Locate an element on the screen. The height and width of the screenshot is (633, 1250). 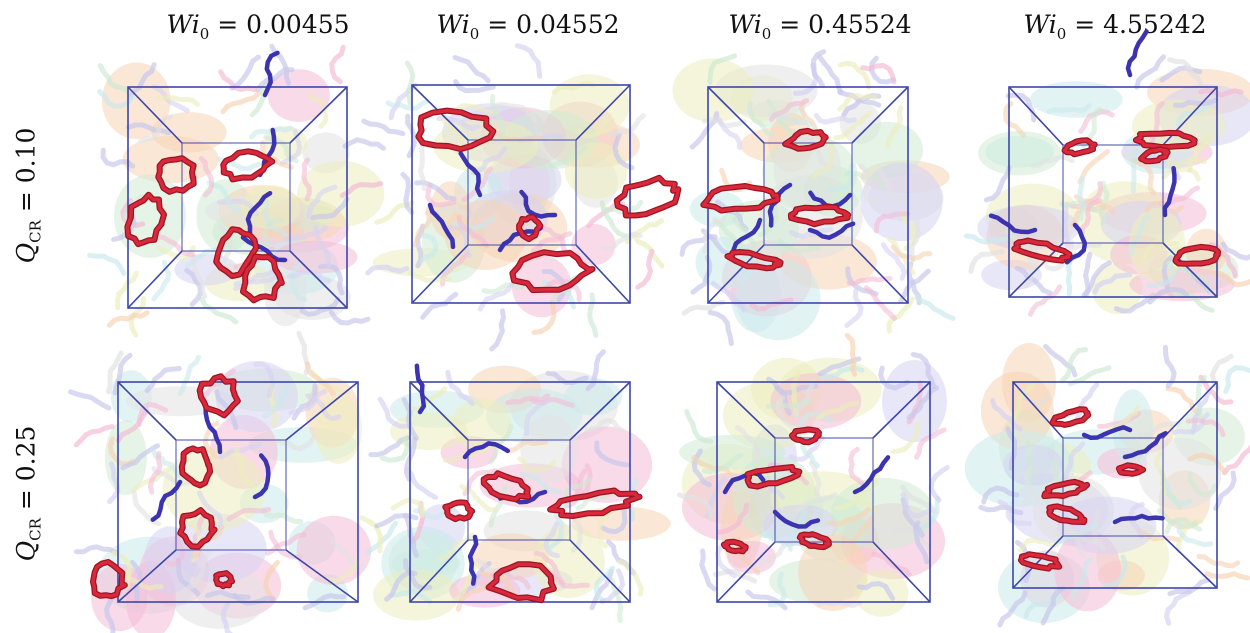
column-header-3: Wi0 = 0.45524 is located at coordinates (820, 26).